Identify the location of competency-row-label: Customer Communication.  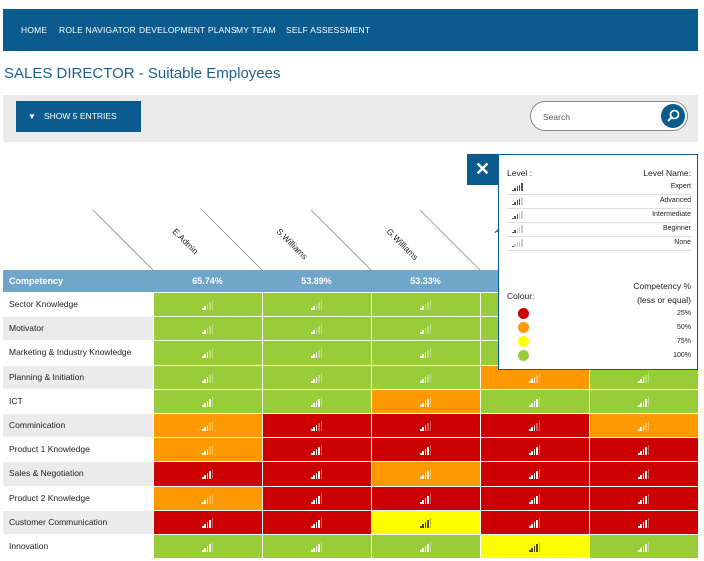
(78, 522).